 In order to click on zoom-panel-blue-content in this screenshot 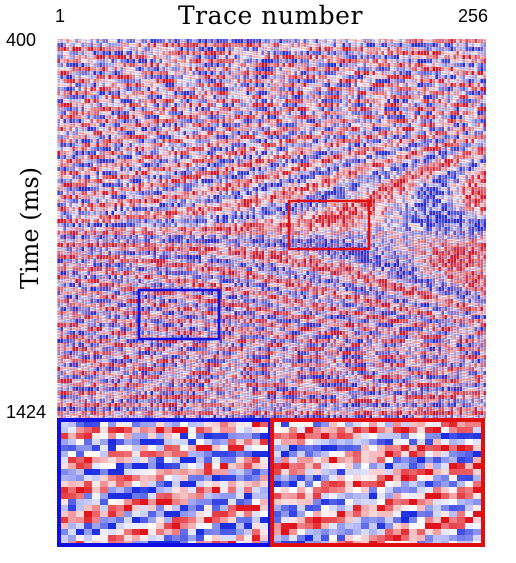, I will do `click(164, 482)`.